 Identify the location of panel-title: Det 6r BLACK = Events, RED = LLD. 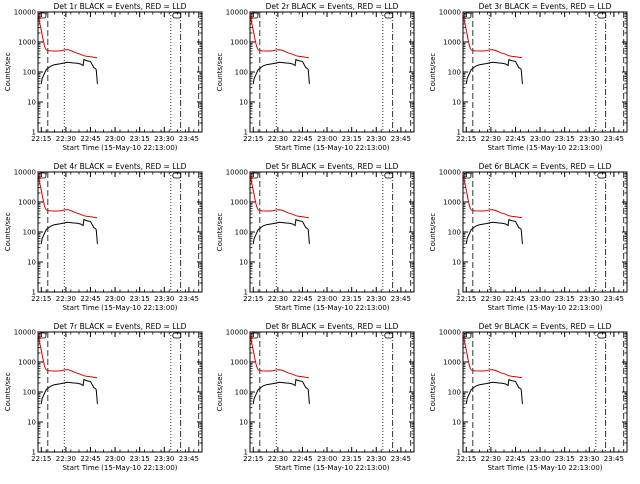
(545, 166).